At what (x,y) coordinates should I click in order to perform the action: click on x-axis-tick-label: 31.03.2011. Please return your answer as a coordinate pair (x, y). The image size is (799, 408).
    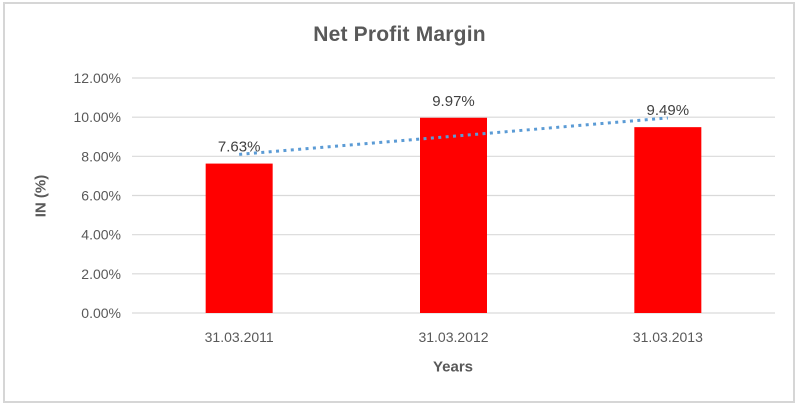
    Looking at the image, I should click on (239, 337).